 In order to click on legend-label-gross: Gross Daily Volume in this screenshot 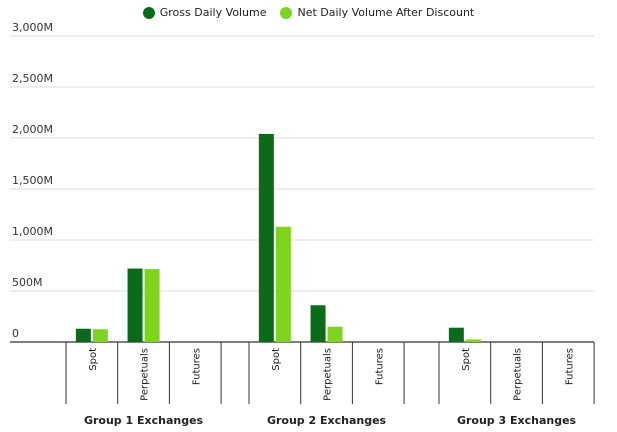, I will do `click(213, 12)`.